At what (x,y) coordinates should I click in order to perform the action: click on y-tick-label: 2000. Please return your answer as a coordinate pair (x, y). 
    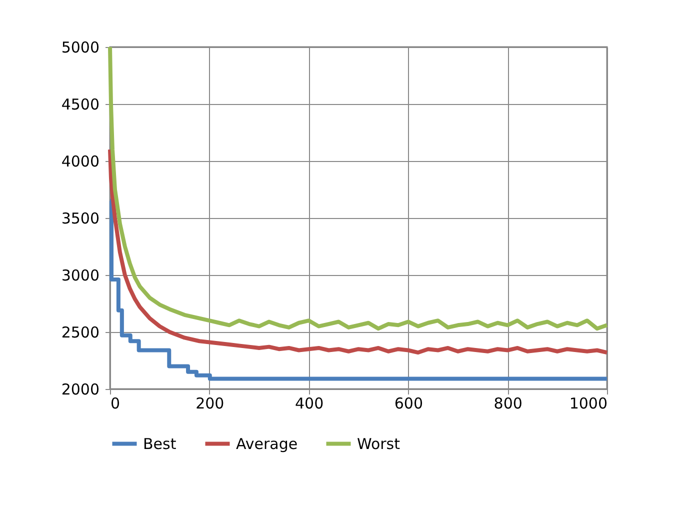
    Looking at the image, I should click on (80, 389).